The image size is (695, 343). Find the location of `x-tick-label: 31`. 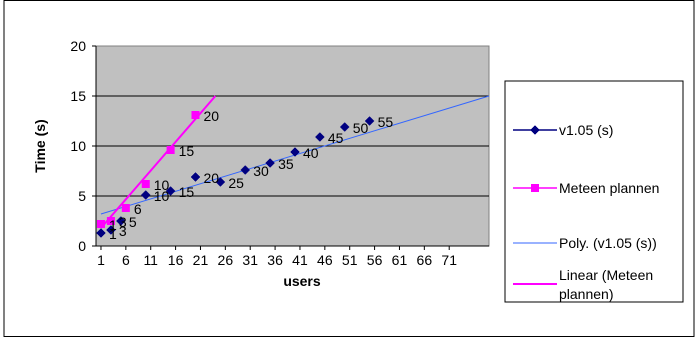

x-tick-label: 31 is located at coordinates (250, 260).